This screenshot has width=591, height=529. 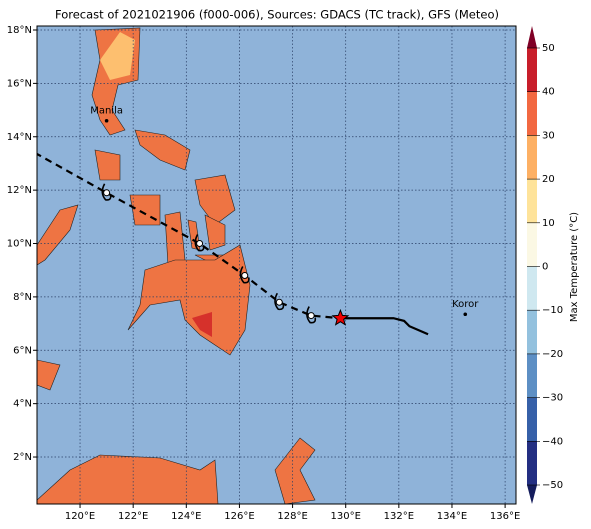 I want to click on place-label: Koror, so click(x=465, y=304).